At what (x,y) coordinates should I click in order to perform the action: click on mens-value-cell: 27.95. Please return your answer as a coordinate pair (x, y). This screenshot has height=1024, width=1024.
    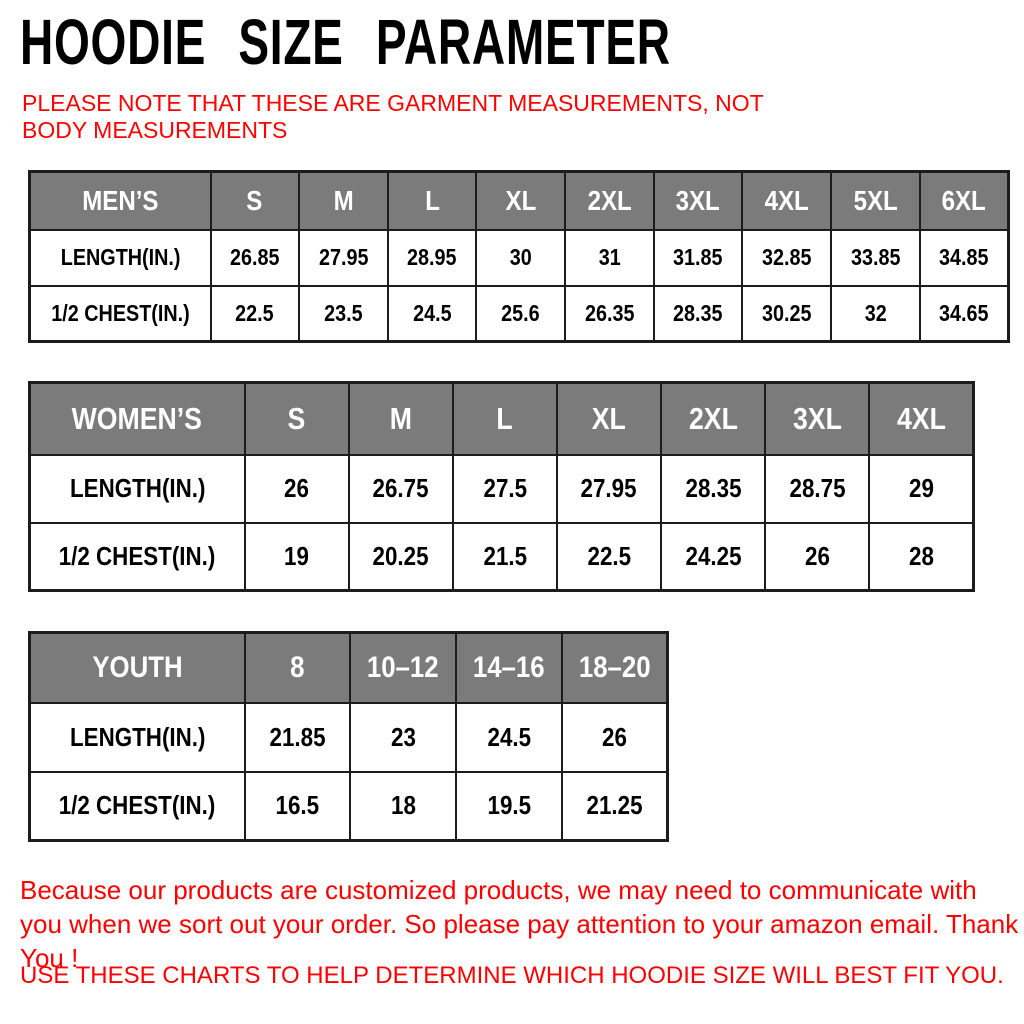
    Looking at the image, I should click on (343, 257).